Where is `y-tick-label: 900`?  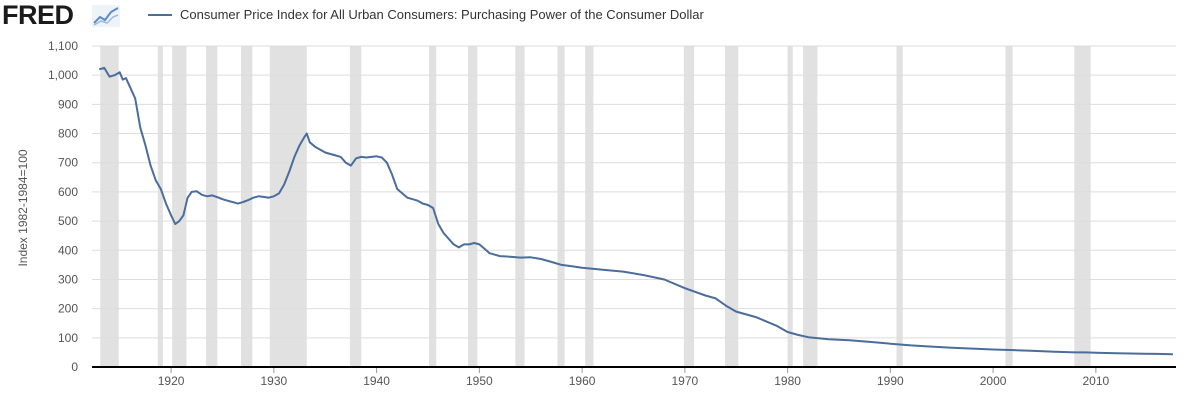 y-tick-label: 900 is located at coordinates (68, 104).